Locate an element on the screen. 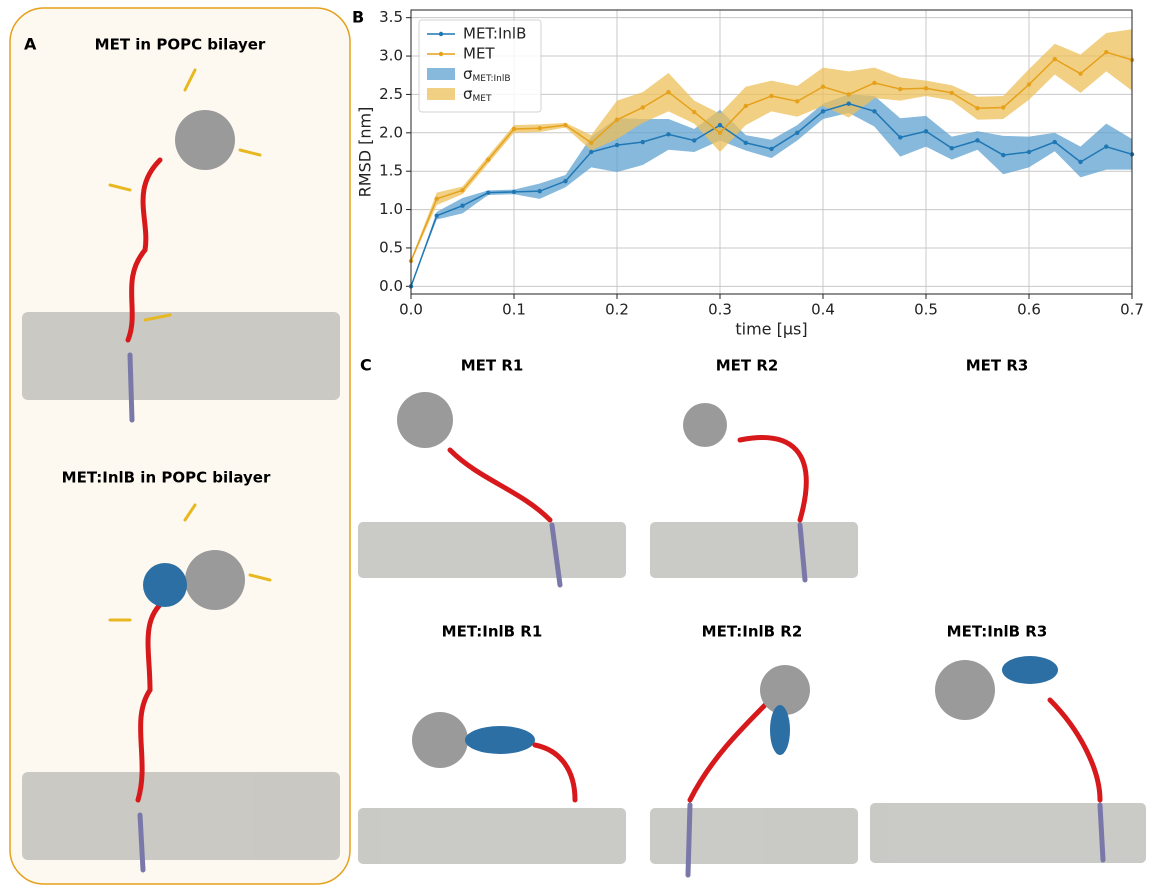  legend-subscript: MET is located at coordinates (482, 99).